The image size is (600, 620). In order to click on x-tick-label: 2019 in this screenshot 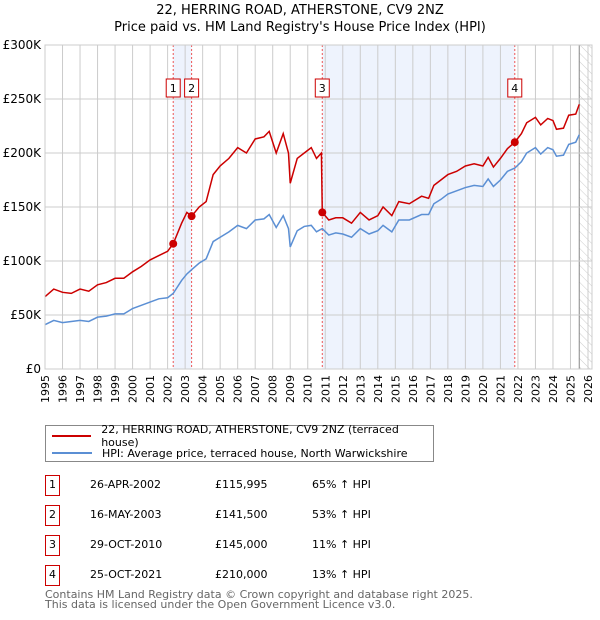, I will do `click(465, 389)`.